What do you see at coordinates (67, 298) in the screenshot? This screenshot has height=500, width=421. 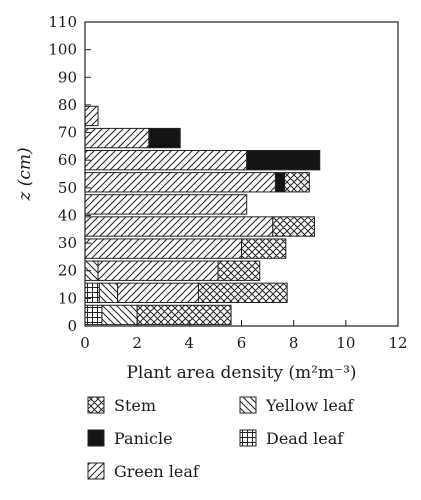 I see `y-tick-label: 10` at bounding box center [67, 298].